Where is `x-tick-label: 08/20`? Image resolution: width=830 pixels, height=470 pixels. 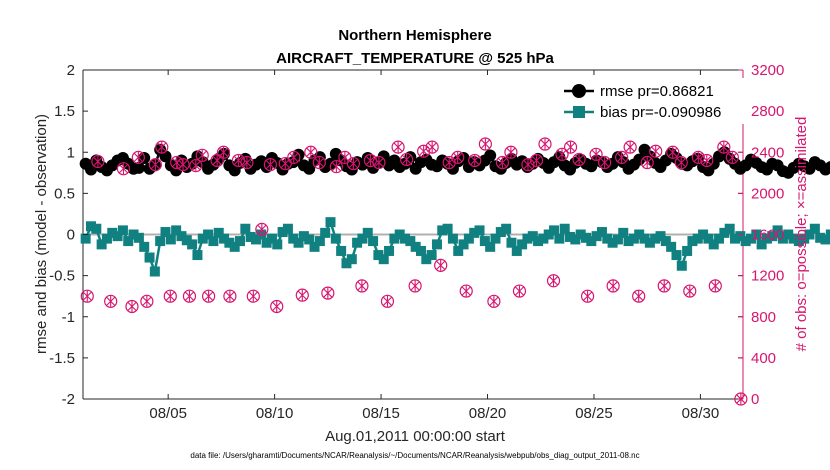
x-tick-label: 08/20 is located at coordinates (488, 413).